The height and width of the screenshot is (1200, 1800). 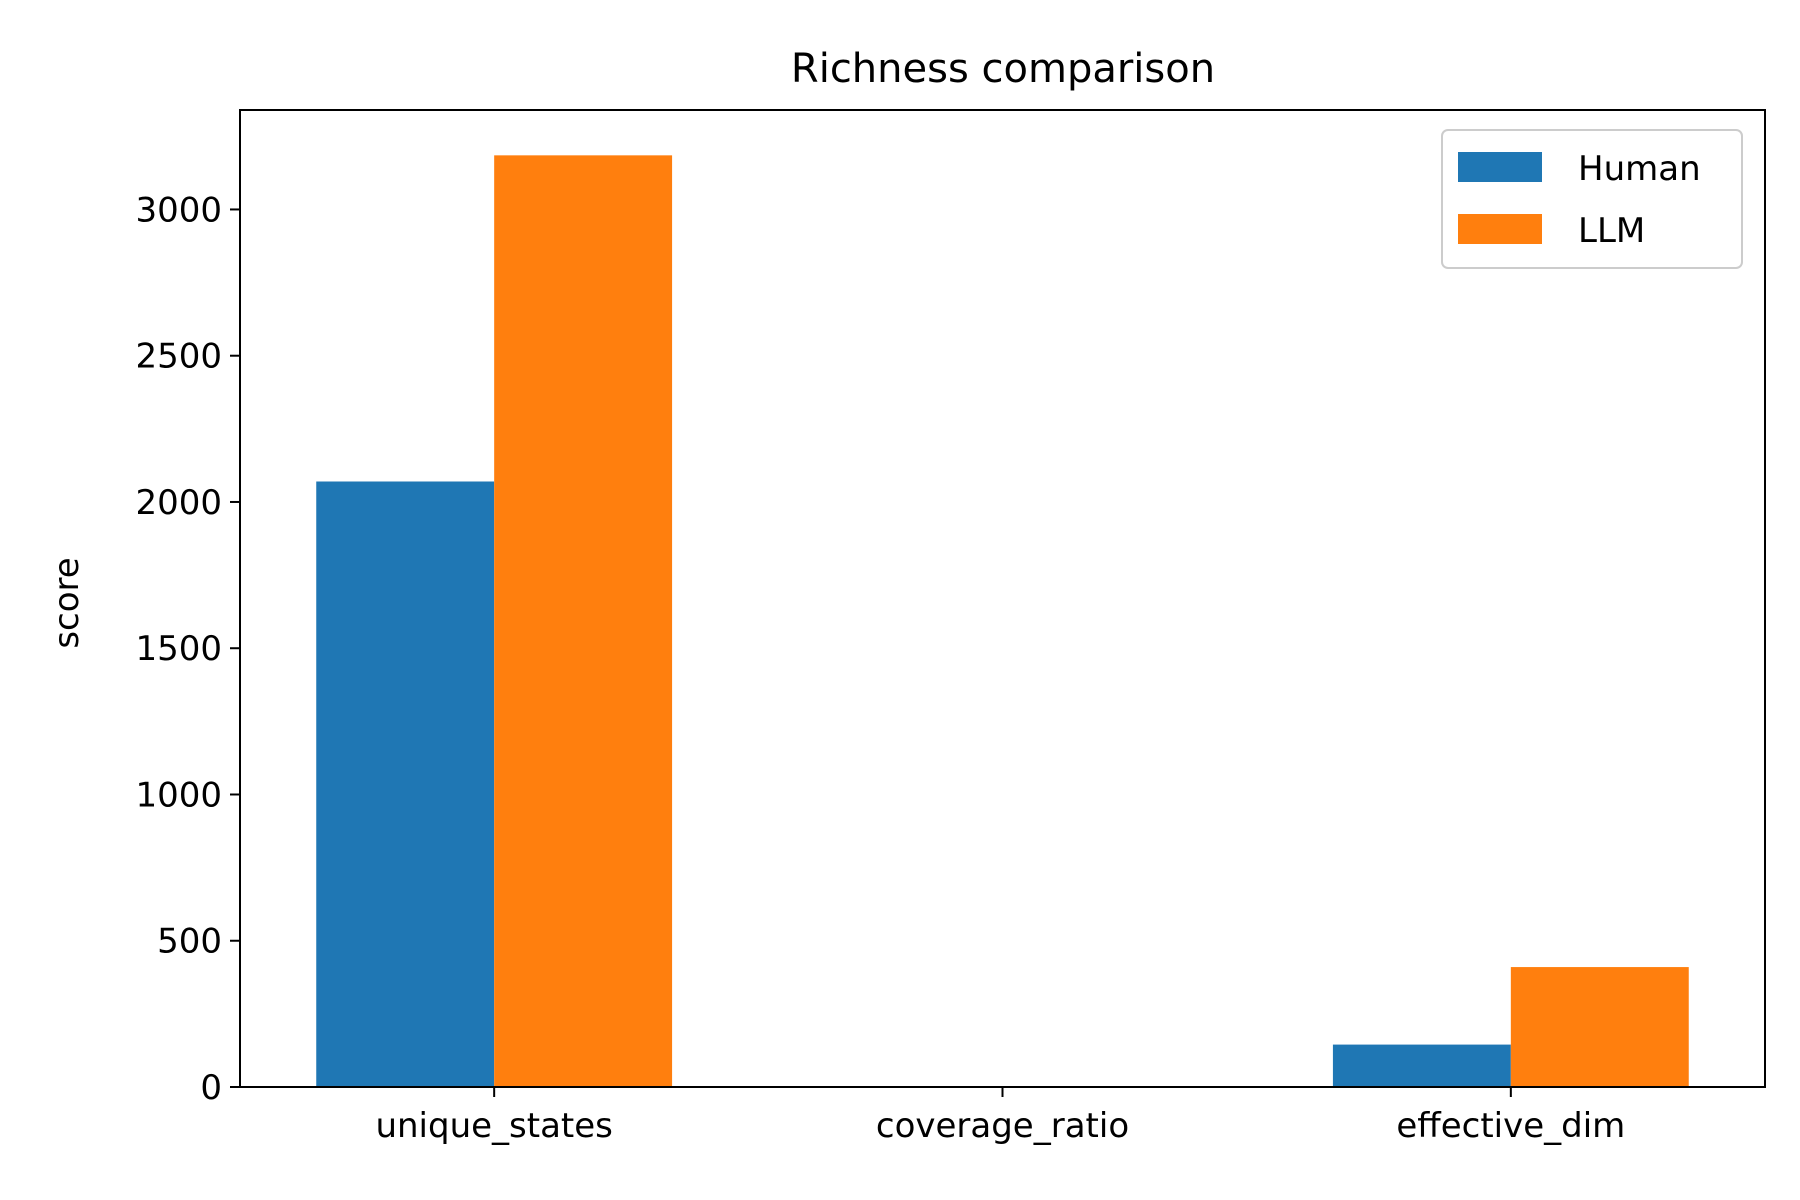 I want to click on x-axis-ticks: unique_states coverage_ratio effective_dim, so click(x=1000, y=1116).